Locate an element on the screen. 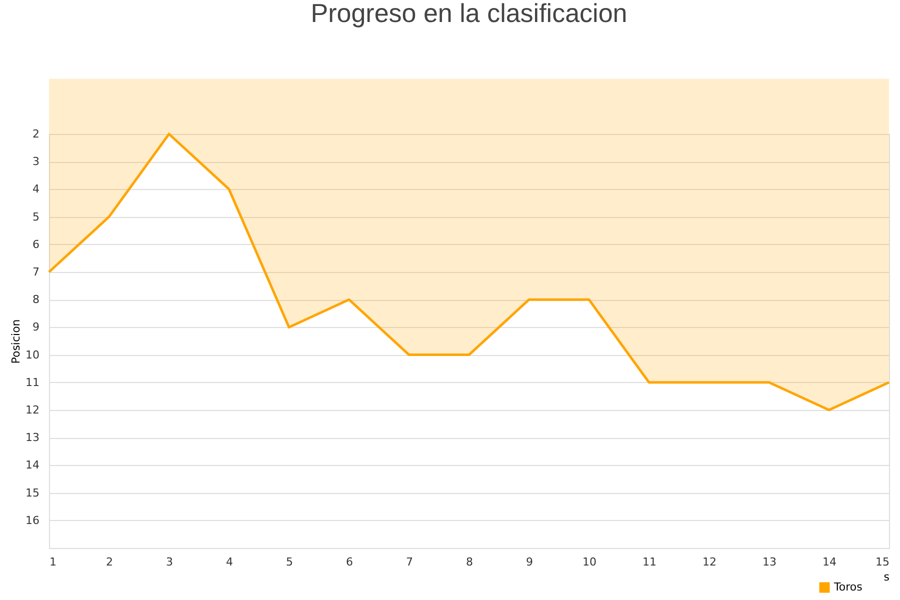 This screenshot has width=900, height=600. x-tick-label: 5 is located at coordinates (289, 562).